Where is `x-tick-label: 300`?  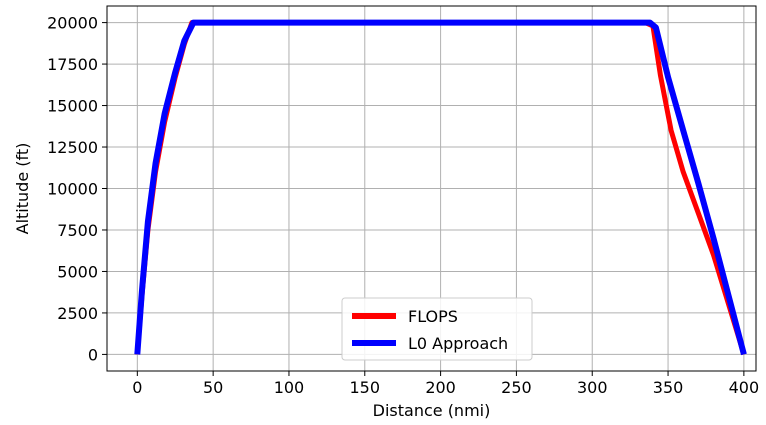
x-tick-label: 300 is located at coordinates (592, 387).